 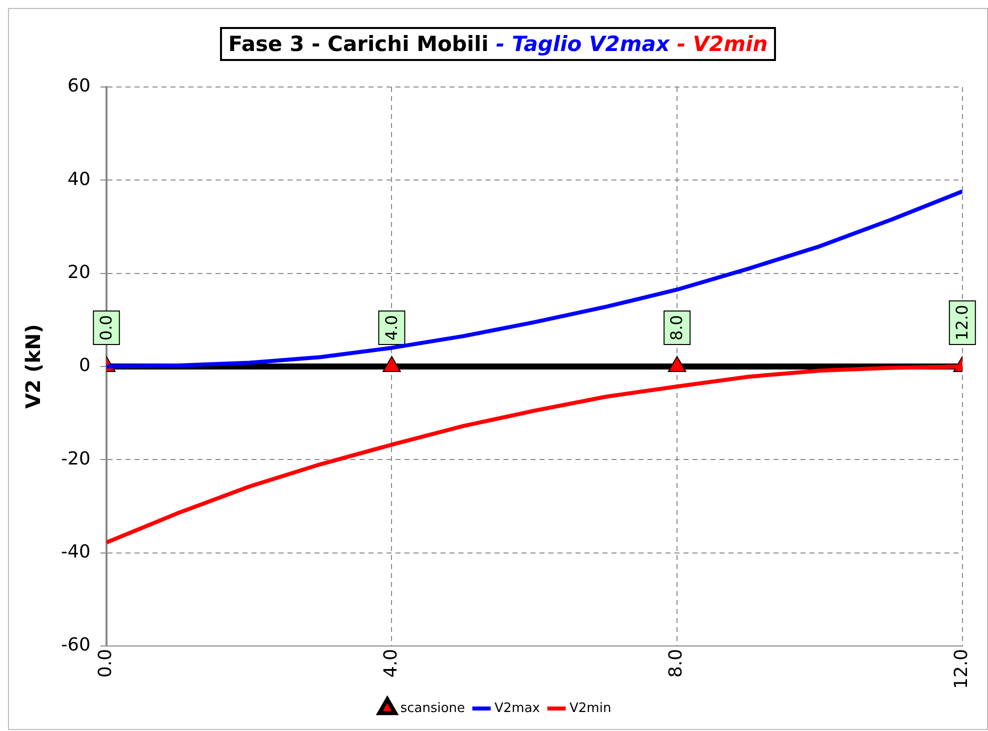 What do you see at coordinates (517, 708) in the screenshot?
I see `legend-label: V2max` at bounding box center [517, 708].